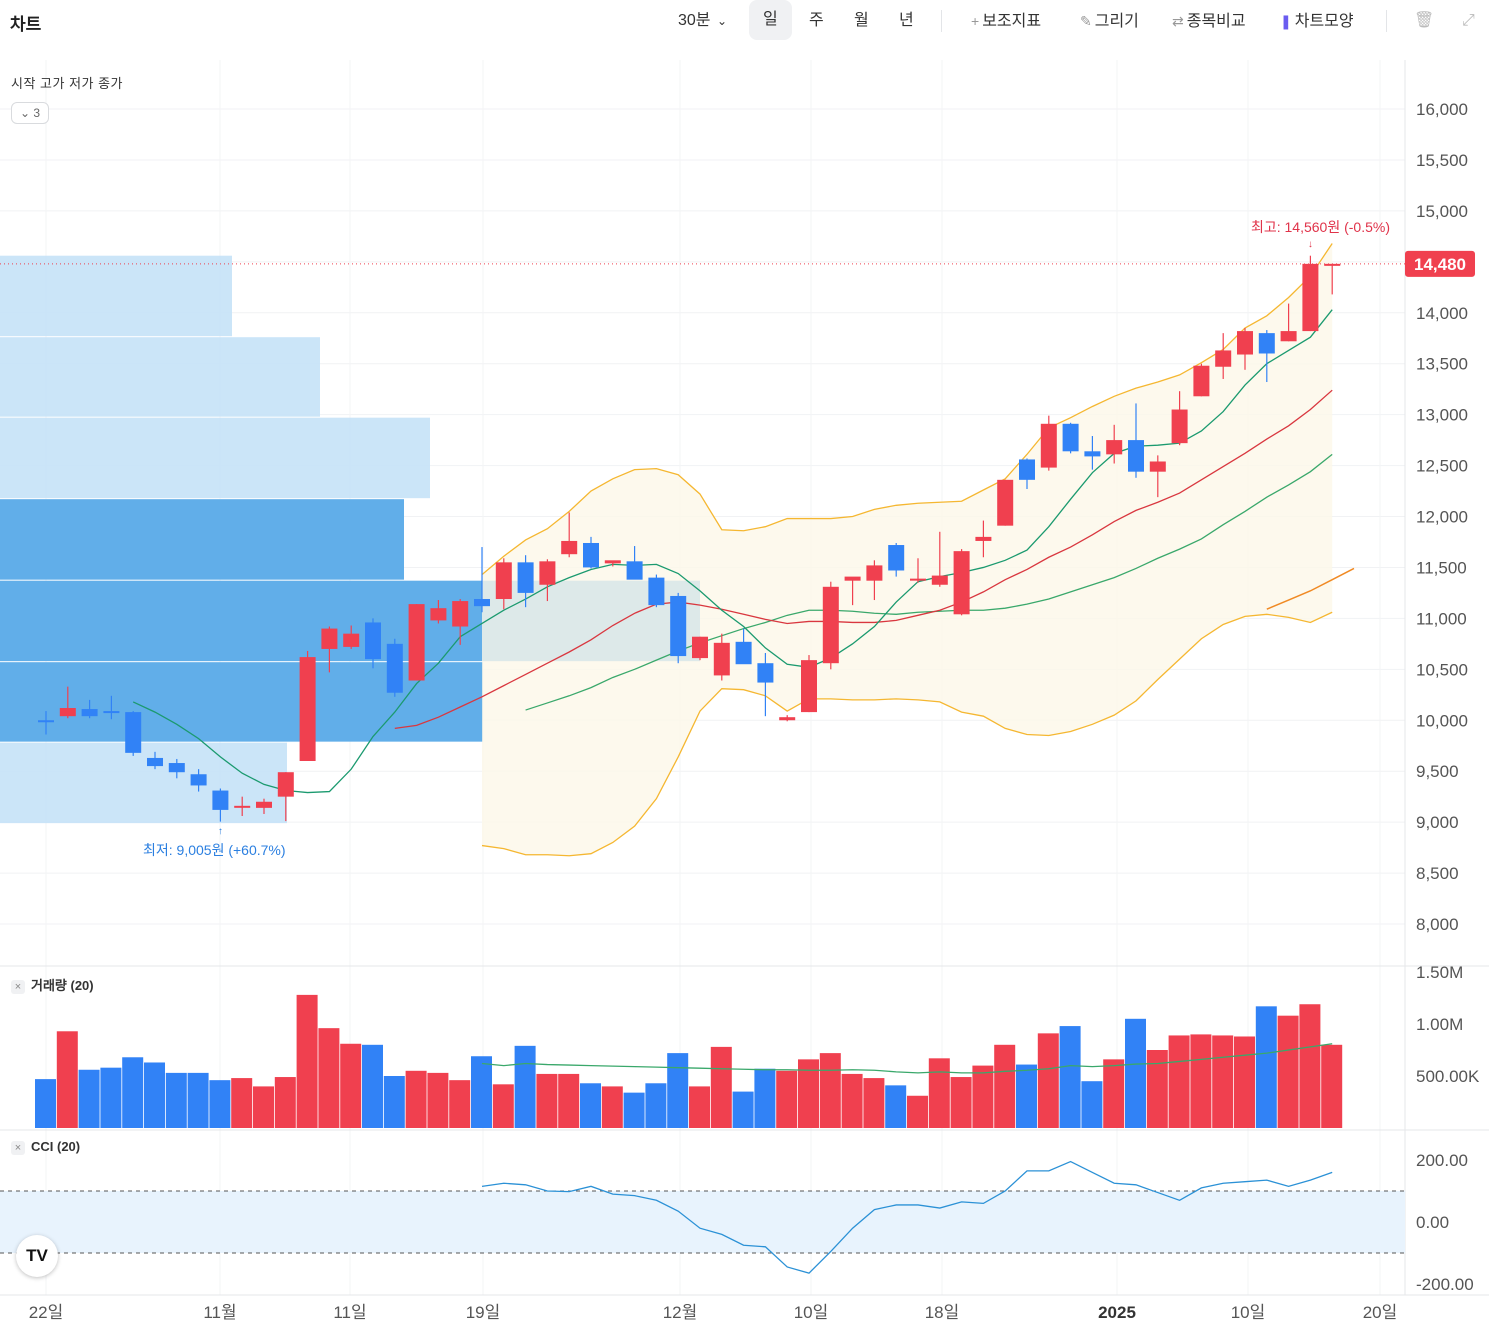  I want to click on chevron-down-icon: ⌄, so click(25, 113).